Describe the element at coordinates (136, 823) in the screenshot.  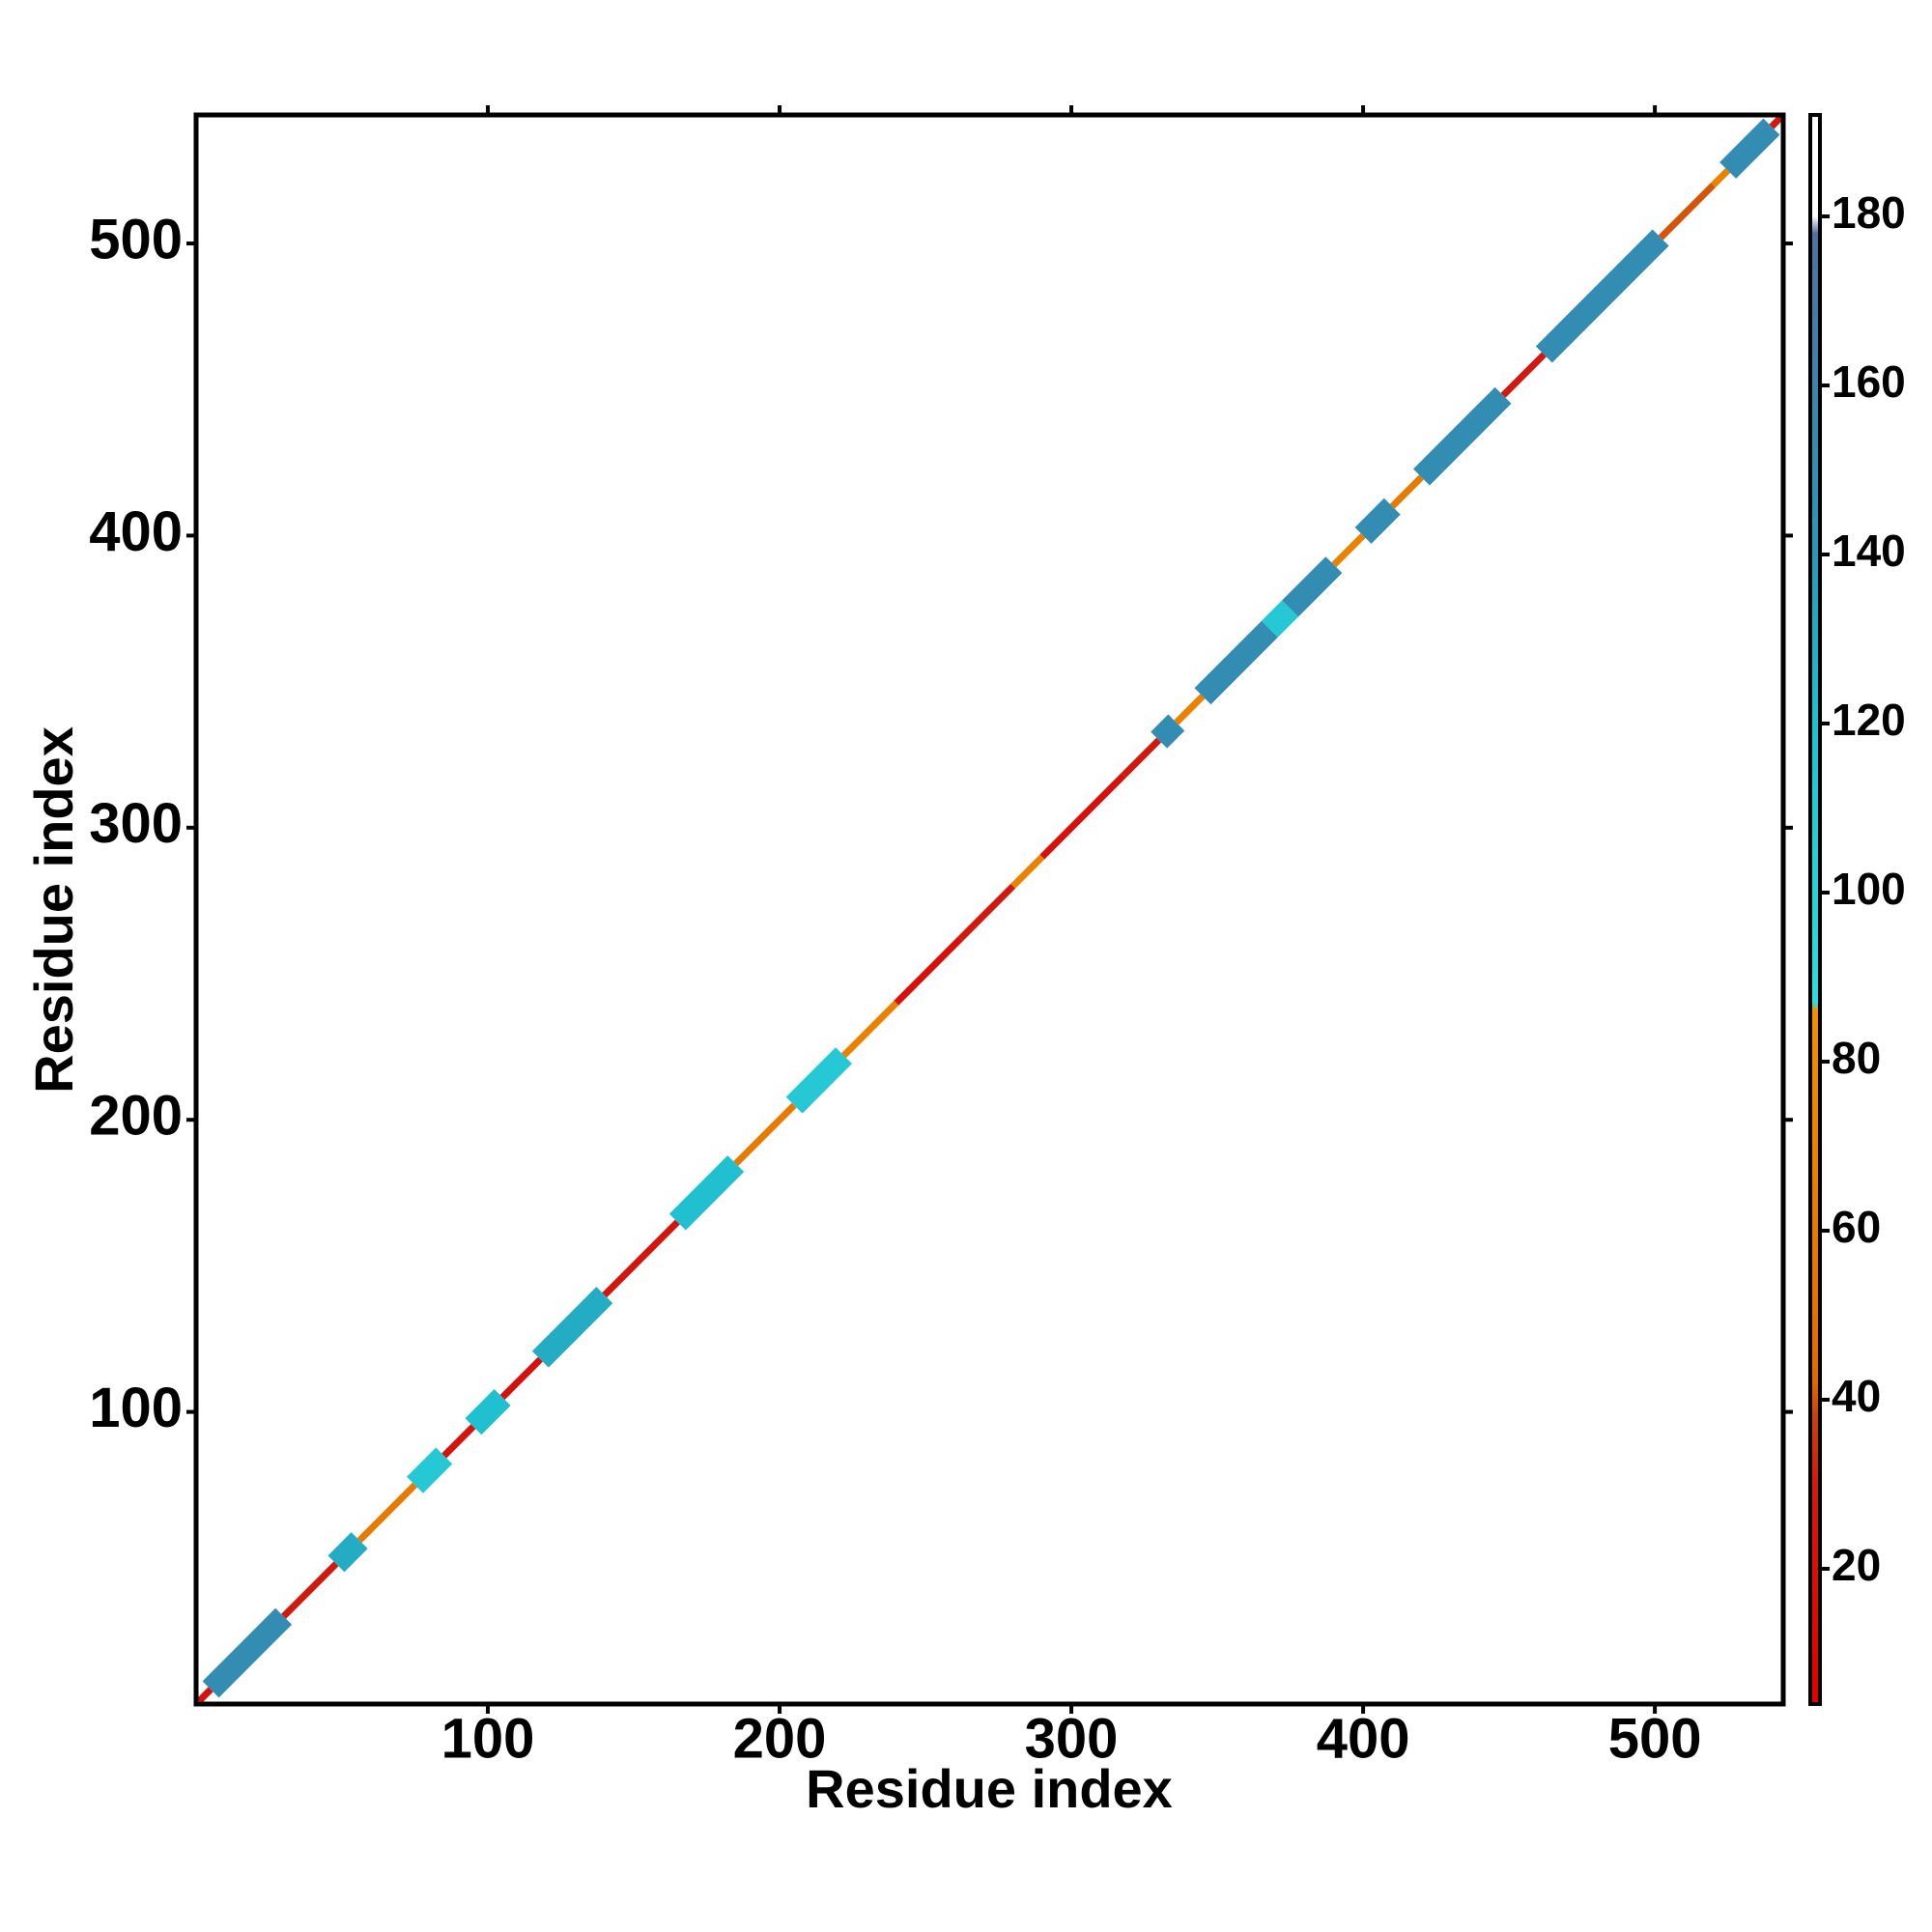
I see `y-tick-label: 300` at that location.